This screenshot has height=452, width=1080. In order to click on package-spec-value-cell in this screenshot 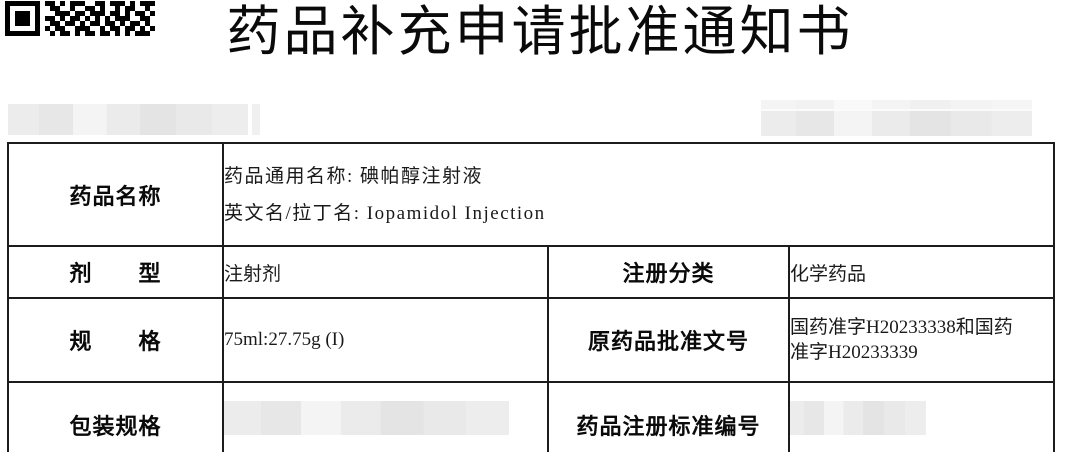, I will do `click(385, 416)`.